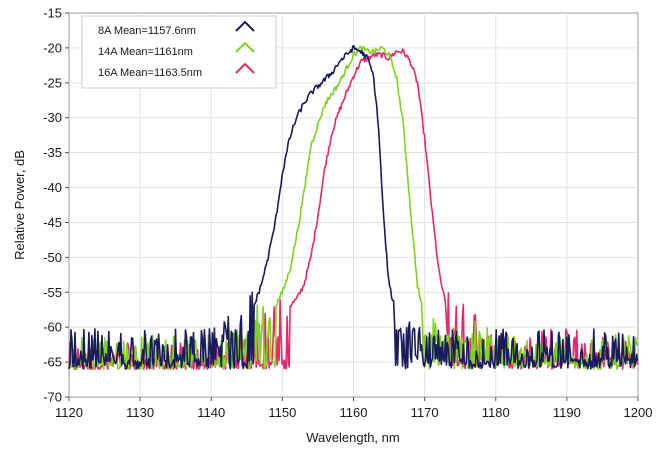  Describe the element at coordinates (140, 412) in the screenshot. I see `x-tick-label: 1130` at that location.